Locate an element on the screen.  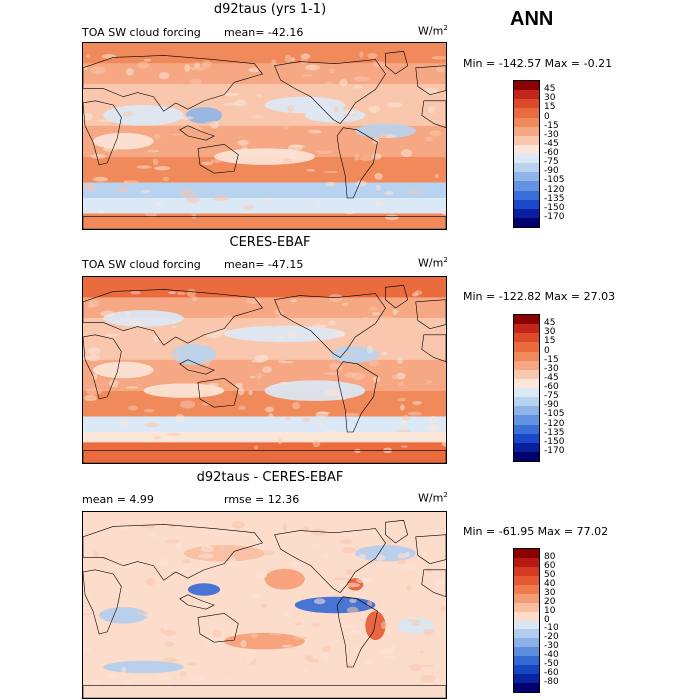
panel3-map is located at coordinates (264, 605).